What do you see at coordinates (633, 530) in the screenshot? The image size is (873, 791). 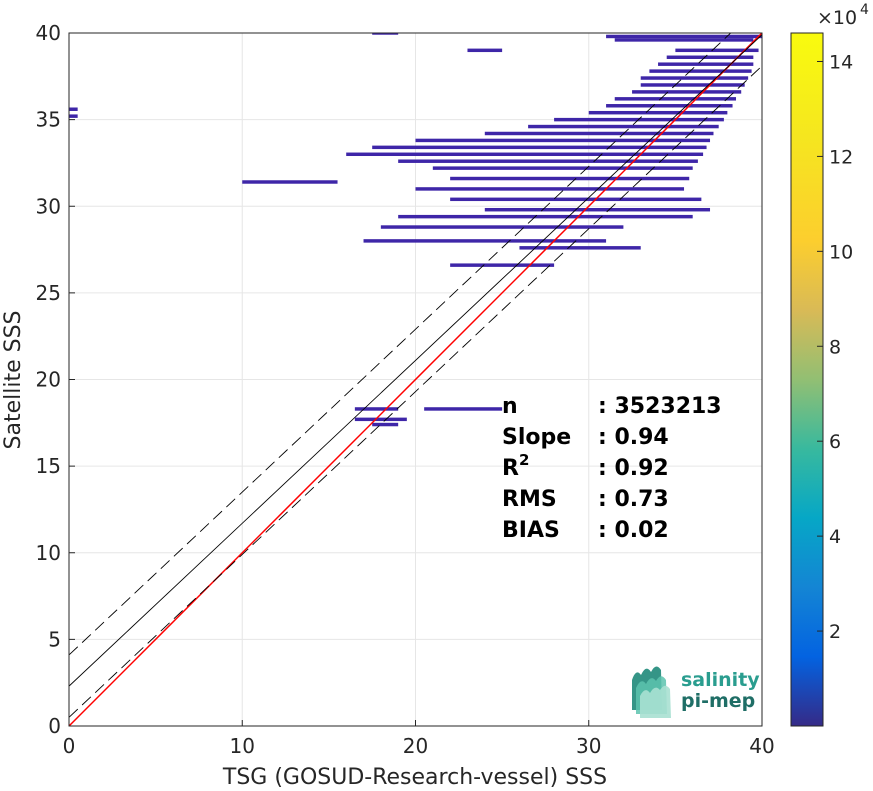 I see `stat-value-4: : 0.02` at bounding box center [633, 530].